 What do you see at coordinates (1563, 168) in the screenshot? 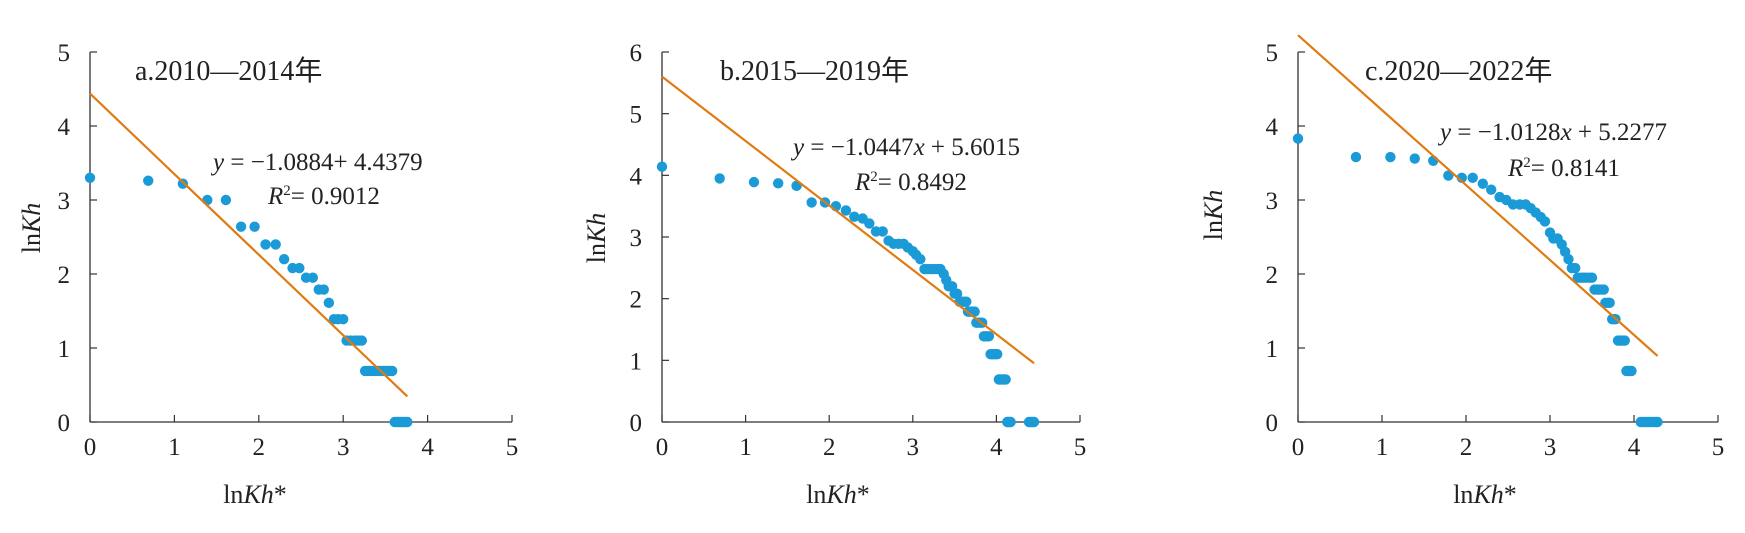
I see `r-squared-label: R2= 0.8141` at bounding box center [1563, 168].